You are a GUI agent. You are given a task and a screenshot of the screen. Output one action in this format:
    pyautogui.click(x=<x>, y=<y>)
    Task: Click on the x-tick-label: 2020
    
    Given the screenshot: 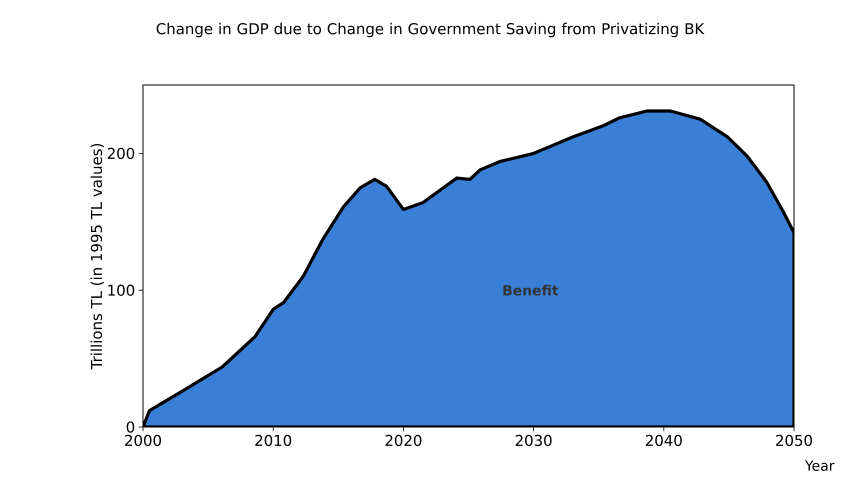 What is the action you would take?
    pyautogui.click(x=403, y=440)
    